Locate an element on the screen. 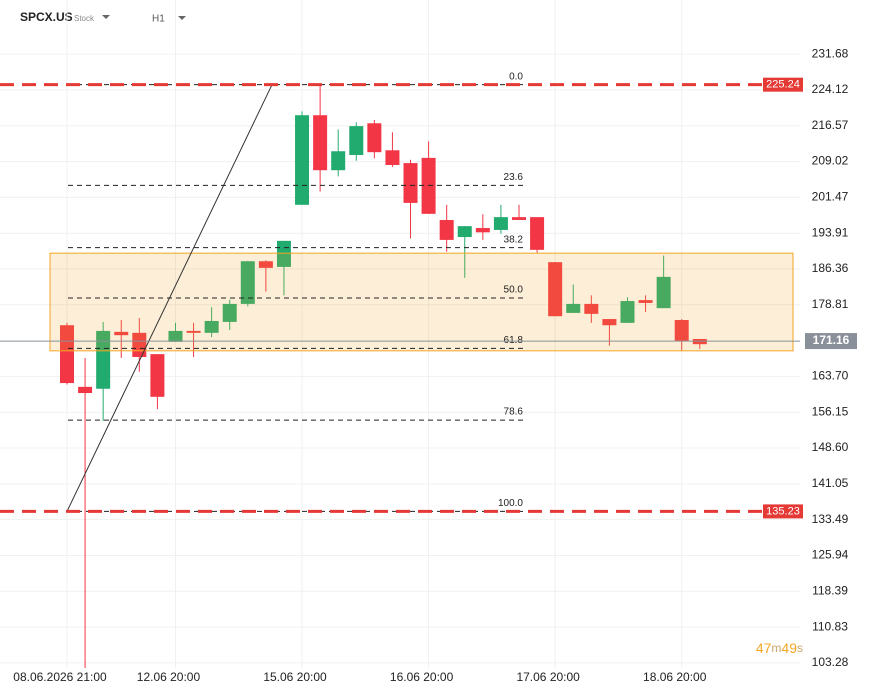  y-tick-label: 231.68 is located at coordinates (830, 53).